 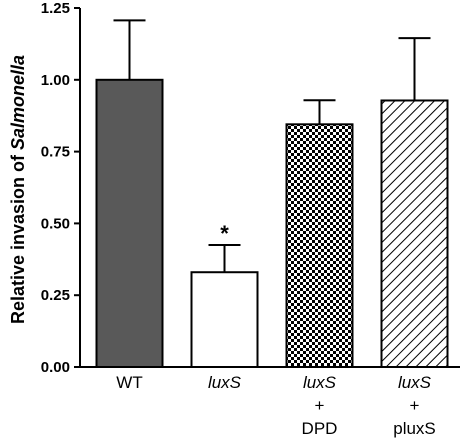 What do you see at coordinates (18, 102) in the screenshot?
I see `y-axis-title-part: Salmonella` at bounding box center [18, 102].